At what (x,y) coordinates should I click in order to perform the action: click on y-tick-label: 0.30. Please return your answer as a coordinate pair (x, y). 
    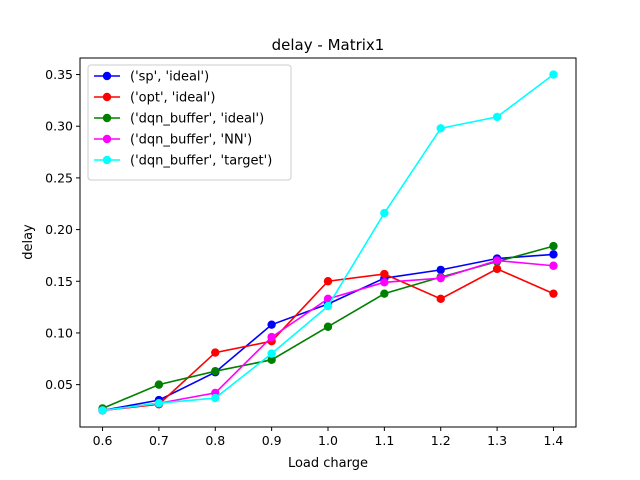
    Looking at the image, I should click on (59, 126).